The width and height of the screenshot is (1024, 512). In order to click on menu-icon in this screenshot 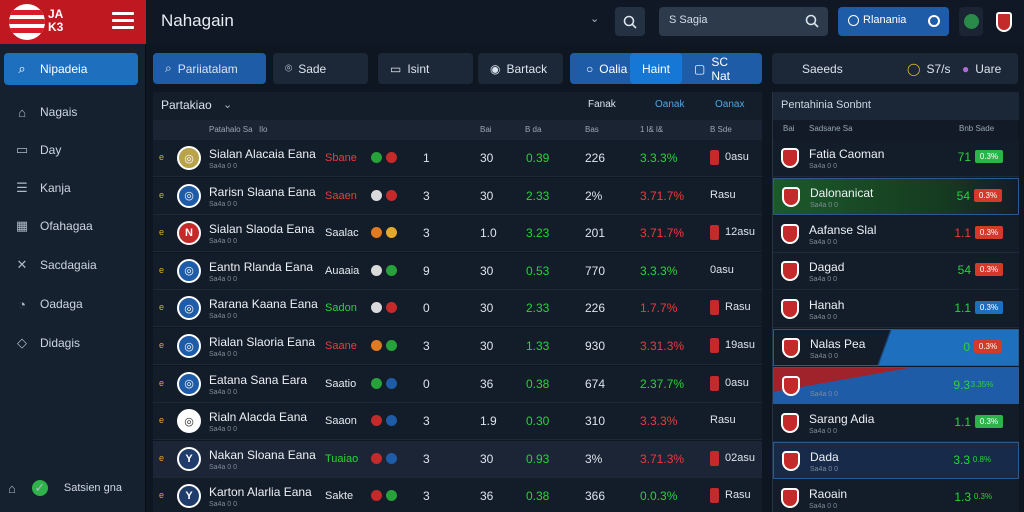, I will do `click(123, 22)`.